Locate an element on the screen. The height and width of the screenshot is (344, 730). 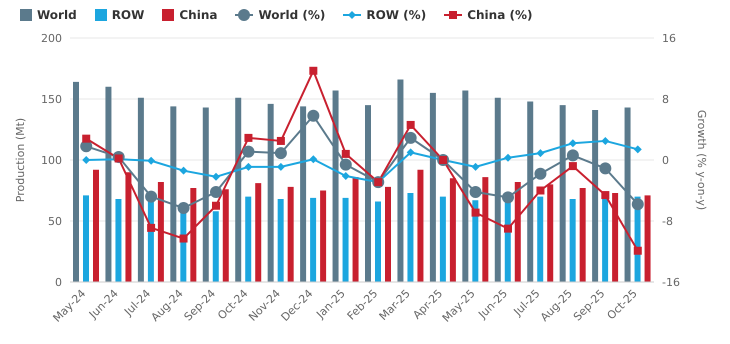
y2-tick-label: 8 is located at coordinates (665, 99).